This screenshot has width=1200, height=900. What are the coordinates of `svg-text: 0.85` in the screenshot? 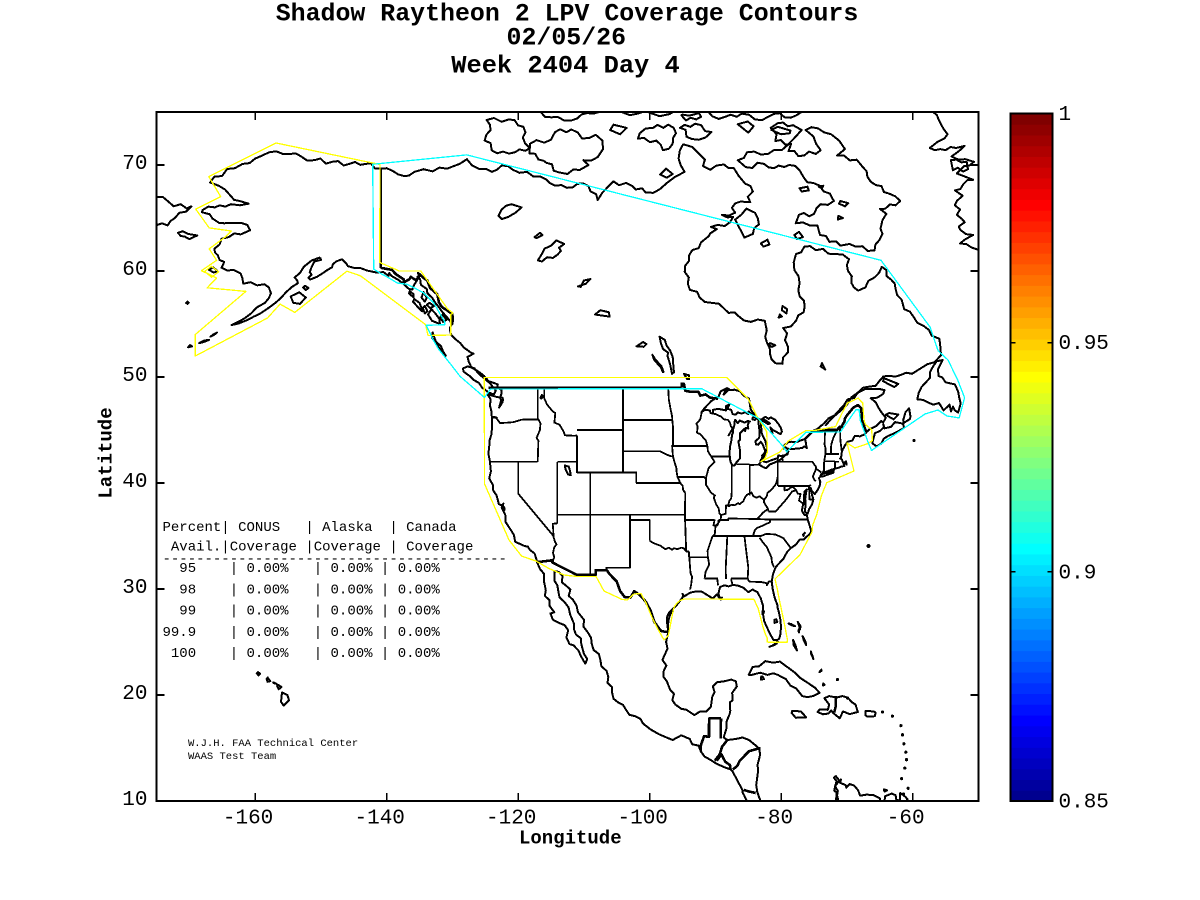 It's located at (1084, 803).